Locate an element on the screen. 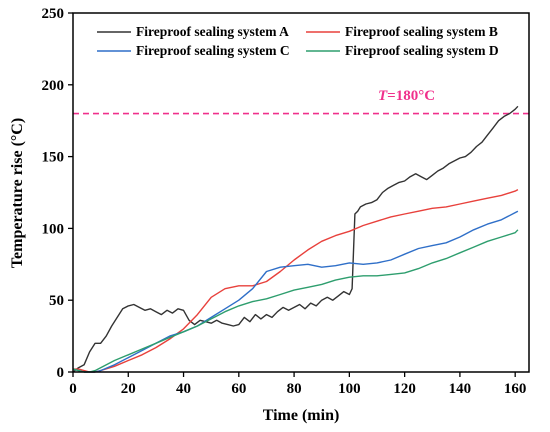 The width and height of the screenshot is (550, 432). y-tick-label: 150 is located at coordinates (53, 158).